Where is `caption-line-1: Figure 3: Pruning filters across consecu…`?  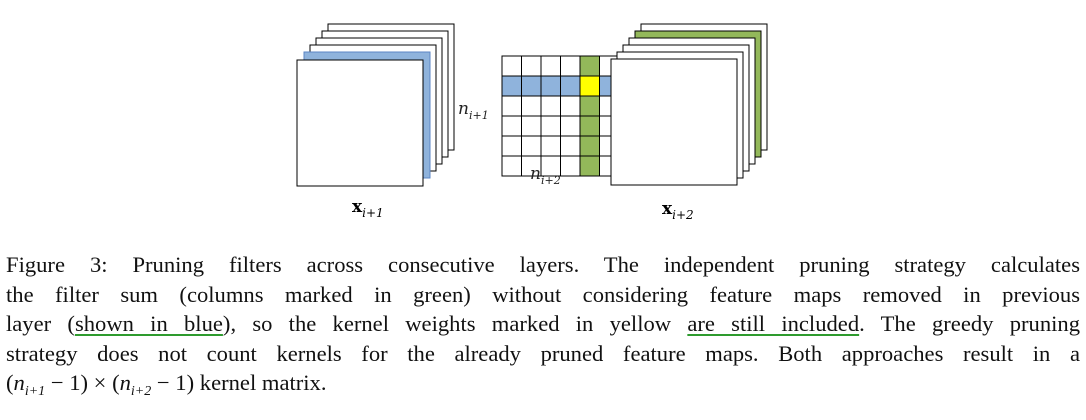
caption-line-1: Figure 3: Pruning filters across consecu… is located at coordinates (543, 264).